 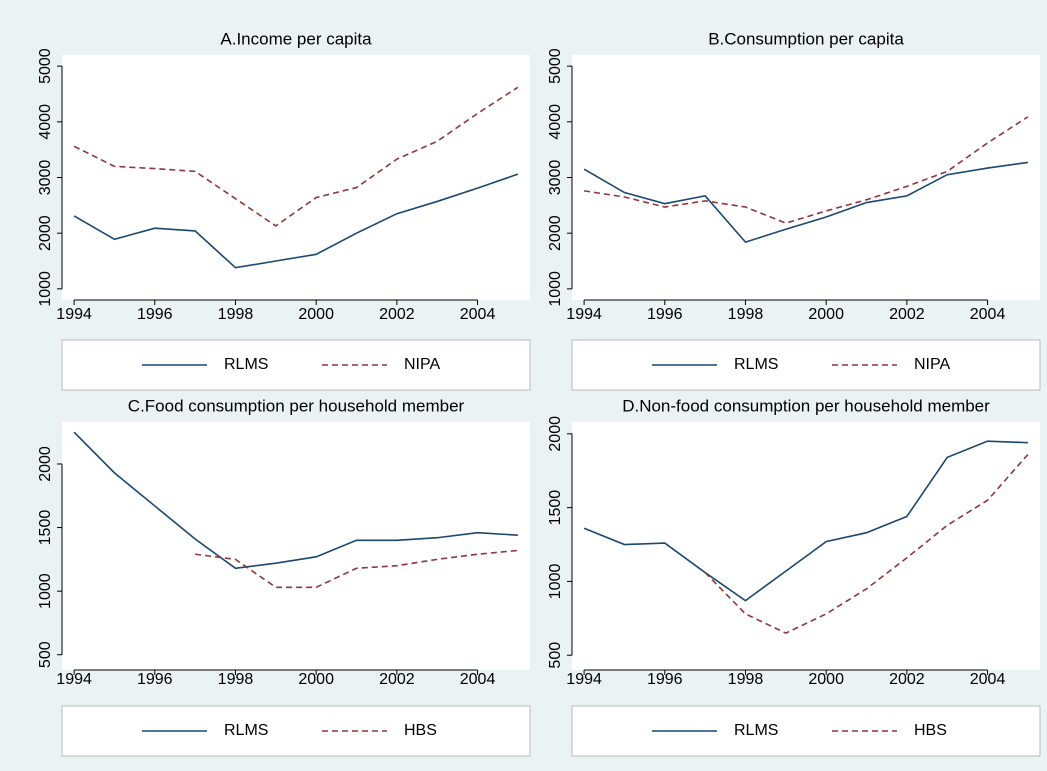 What do you see at coordinates (296, 405) in the screenshot?
I see `chart-title: C.Food consumption per household member` at bounding box center [296, 405].